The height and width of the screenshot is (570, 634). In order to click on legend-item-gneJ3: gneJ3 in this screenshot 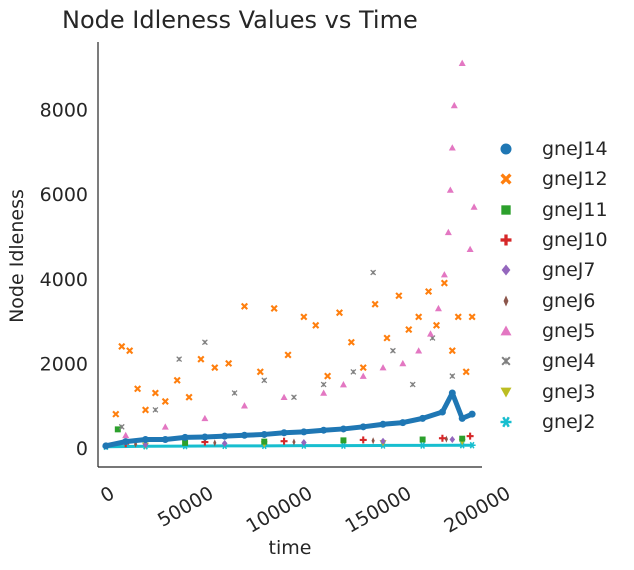, I will do `click(552, 391)`.